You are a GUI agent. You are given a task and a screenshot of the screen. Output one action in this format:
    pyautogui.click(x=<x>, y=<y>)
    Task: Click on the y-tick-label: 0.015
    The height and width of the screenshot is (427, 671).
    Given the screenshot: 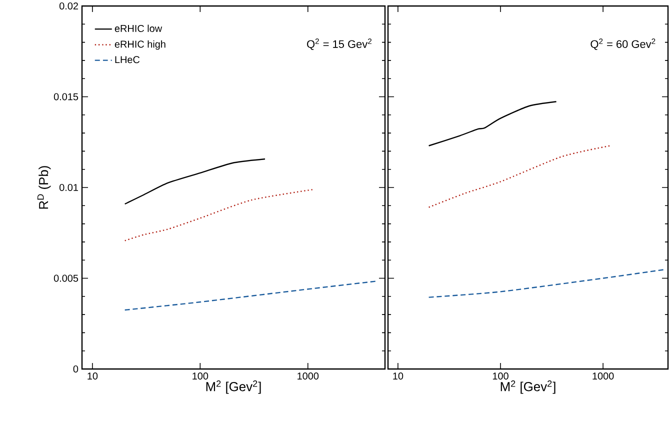 What is the action you would take?
    pyautogui.click(x=66, y=96)
    